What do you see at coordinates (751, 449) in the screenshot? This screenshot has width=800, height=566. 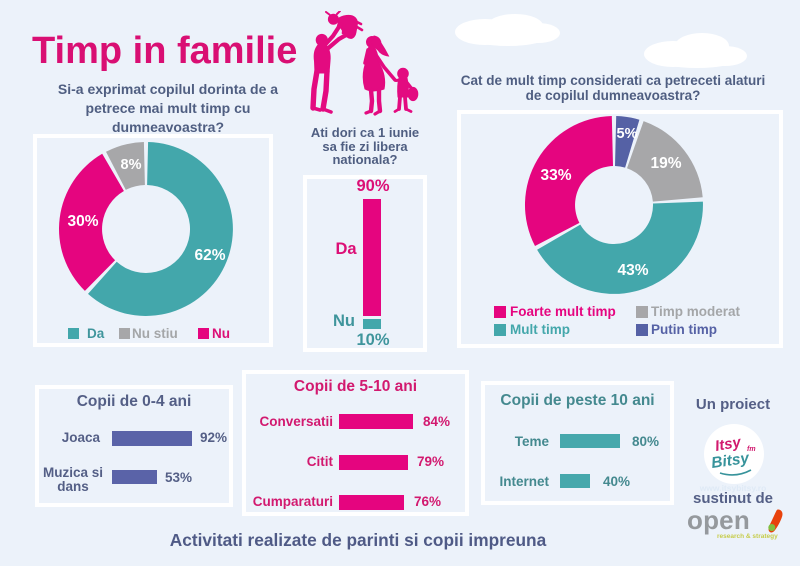 I see `svg-text: fm` at bounding box center [751, 449].